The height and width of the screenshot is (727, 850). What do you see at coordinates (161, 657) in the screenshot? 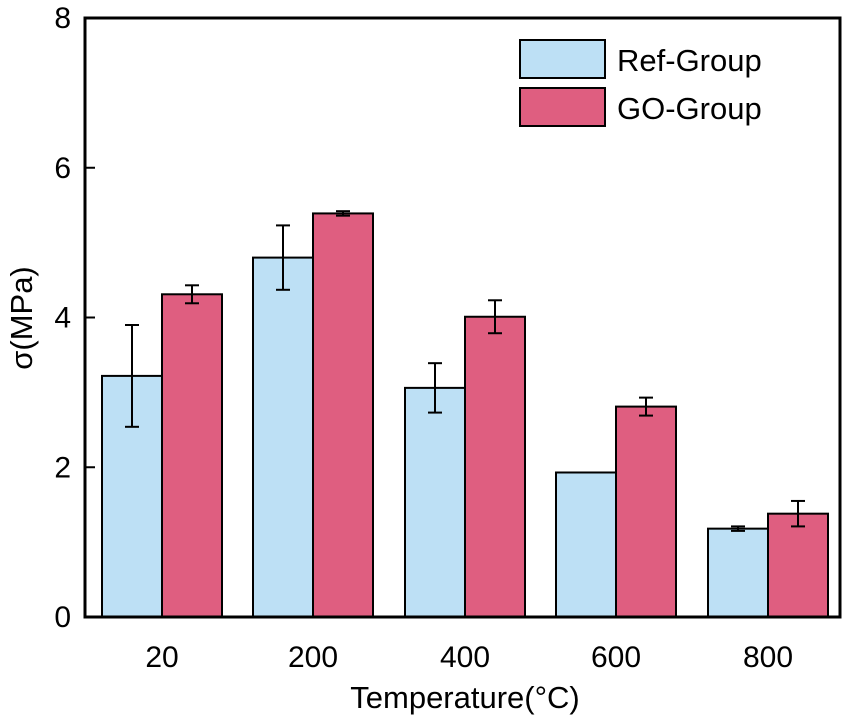
I see `x-tick-label-20: 20` at bounding box center [161, 657].